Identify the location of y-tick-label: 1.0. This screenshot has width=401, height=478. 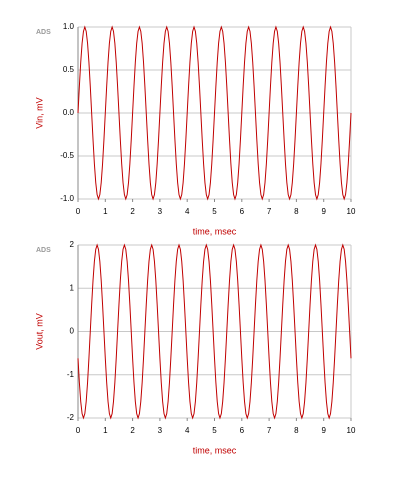
(69, 26).